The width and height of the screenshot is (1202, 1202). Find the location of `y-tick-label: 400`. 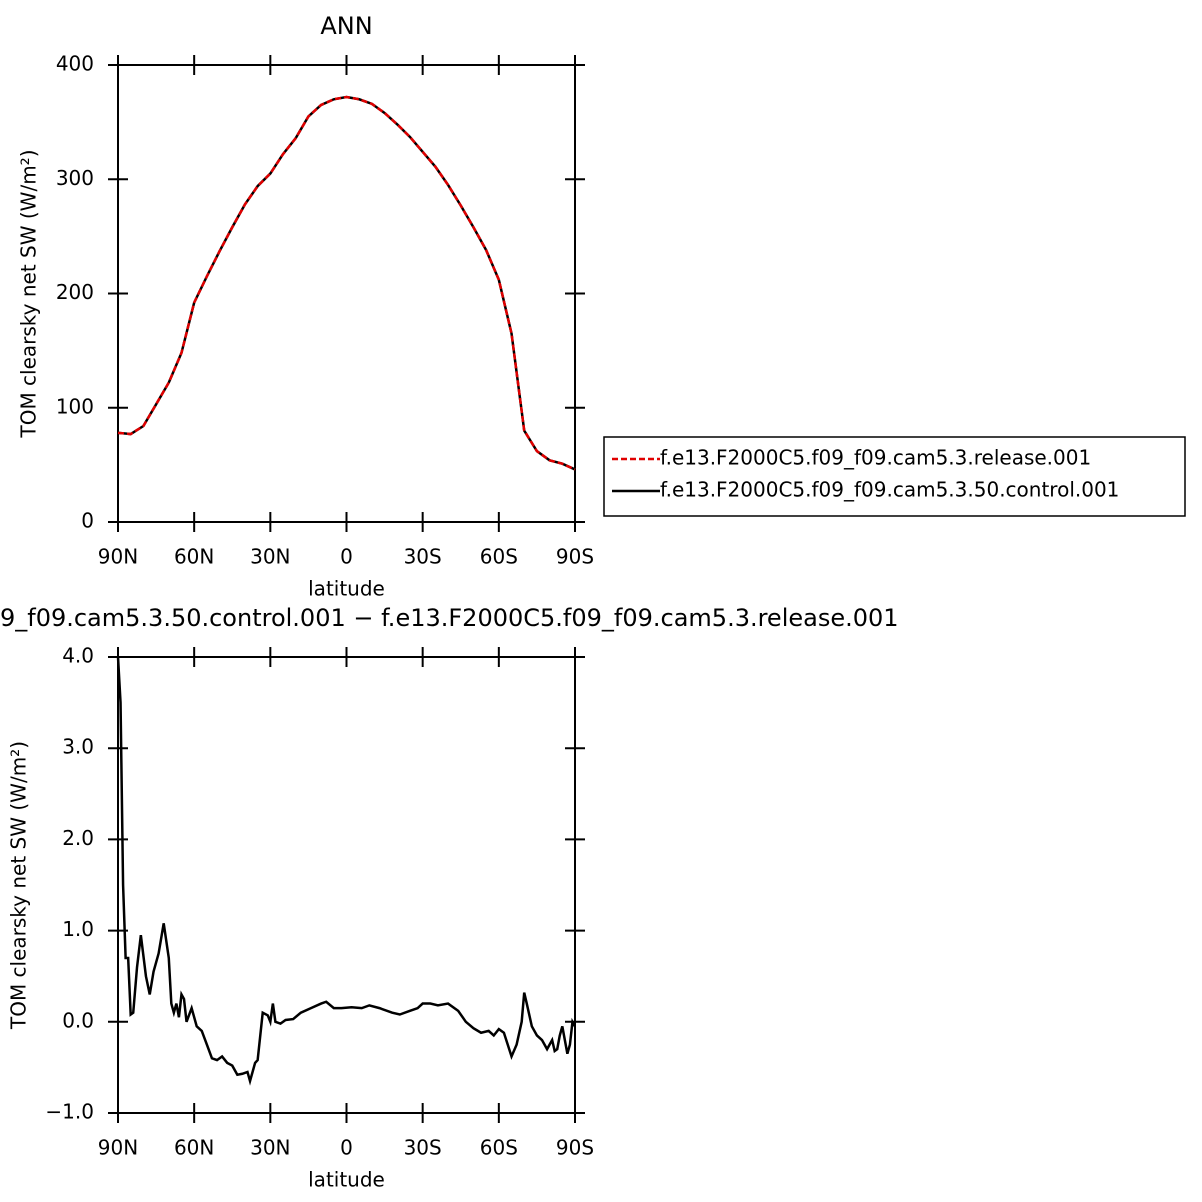

y-tick-label: 400 is located at coordinates (75, 64).